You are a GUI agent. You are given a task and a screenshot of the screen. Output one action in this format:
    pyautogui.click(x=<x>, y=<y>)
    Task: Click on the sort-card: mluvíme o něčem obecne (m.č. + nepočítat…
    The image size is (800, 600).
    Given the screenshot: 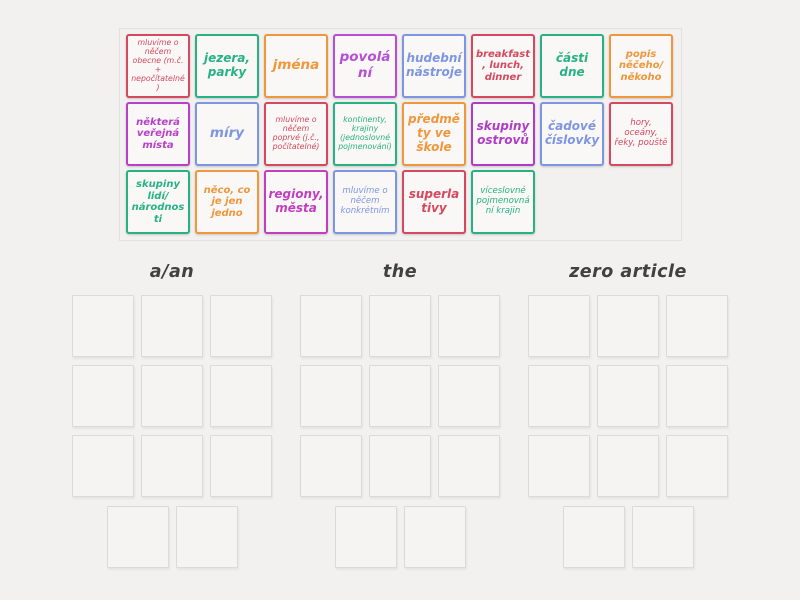 What is the action you would take?
    pyautogui.click(x=158, y=66)
    